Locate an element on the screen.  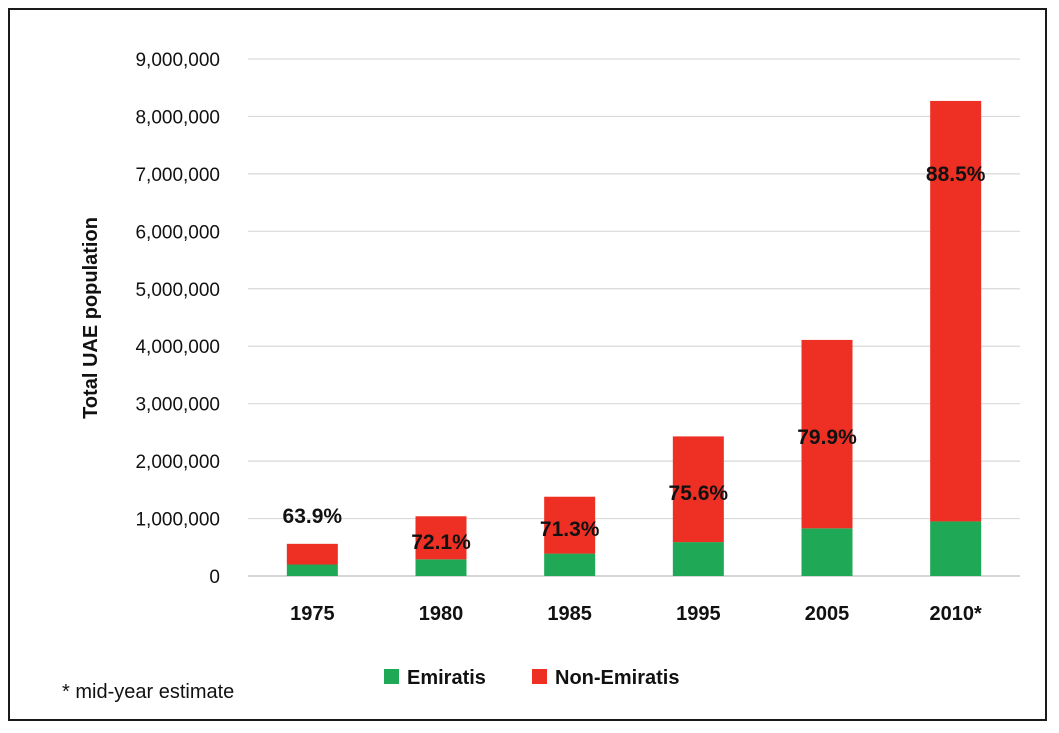
x-tick-label: 1975 is located at coordinates (312, 614).